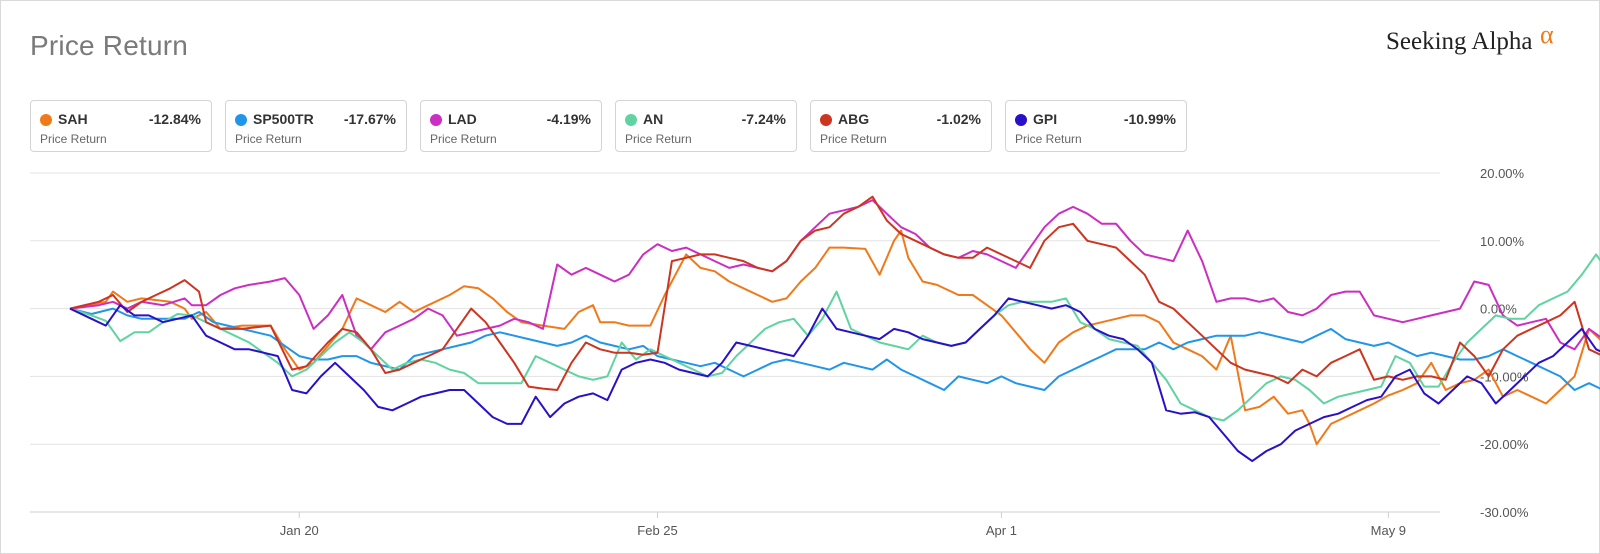 The image size is (1600, 554). I want to click on y-tick-label: -10.00%, so click(1504, 376).